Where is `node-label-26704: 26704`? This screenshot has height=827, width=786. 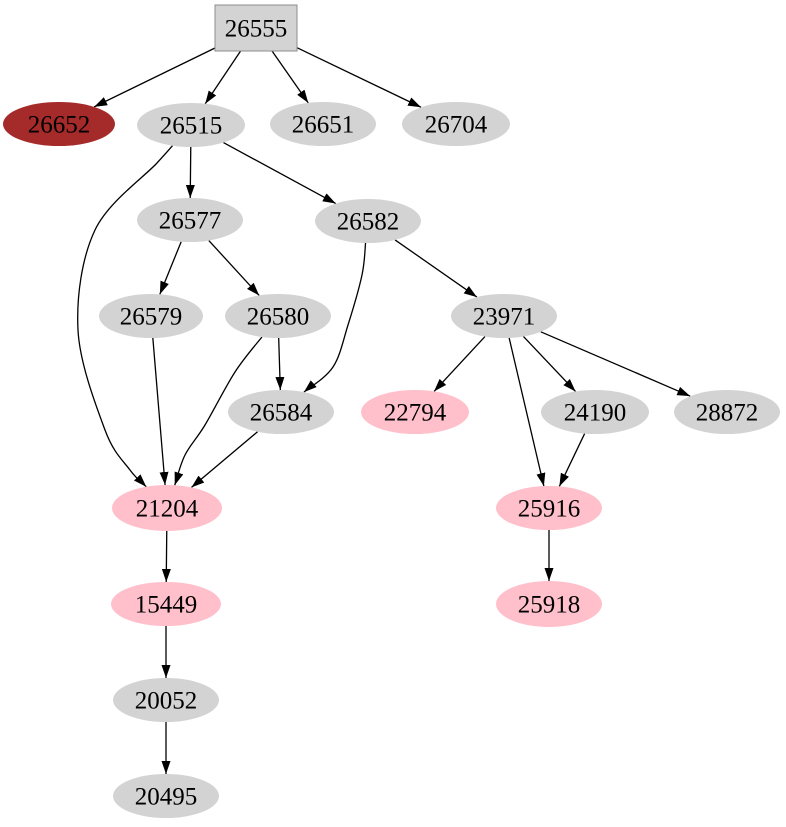 node-label-26704: 26704 is located at coordinates (456, 125).